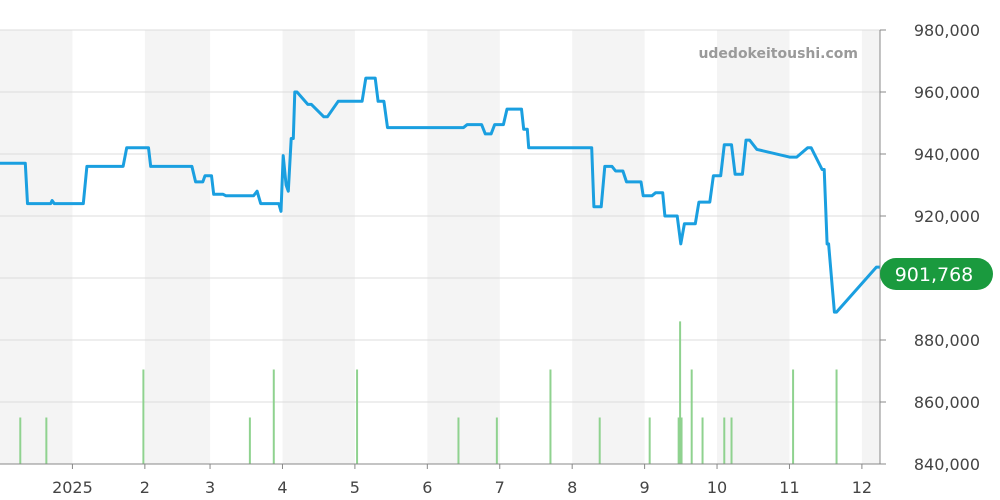 This screenshot has width=1000, height=500. What do you see at coordinates (462, 480) in the screenshot?
I see `x-axis-ticks: 2025 2 3 4 5 6 7 8 9 10 11 12` at bounding box center [462, 480].